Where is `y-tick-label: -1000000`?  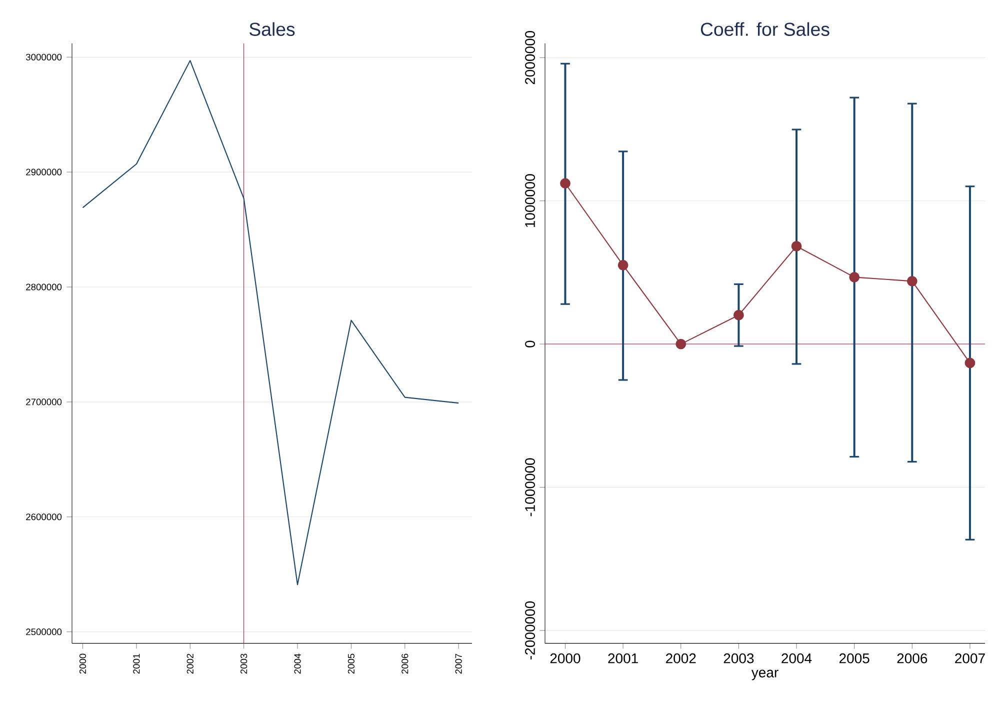 y-tick-label: -1000000 is located at coordinates (530, 487).